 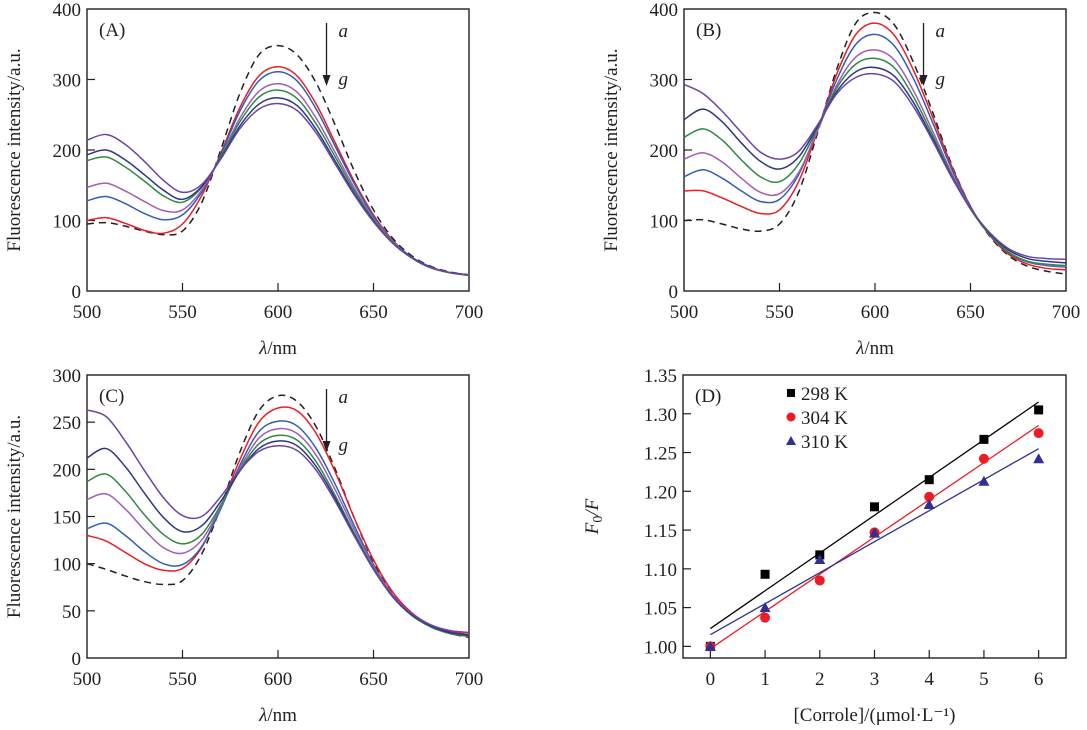 I want to click on legend-marker-square, so click(x=791, y=393).